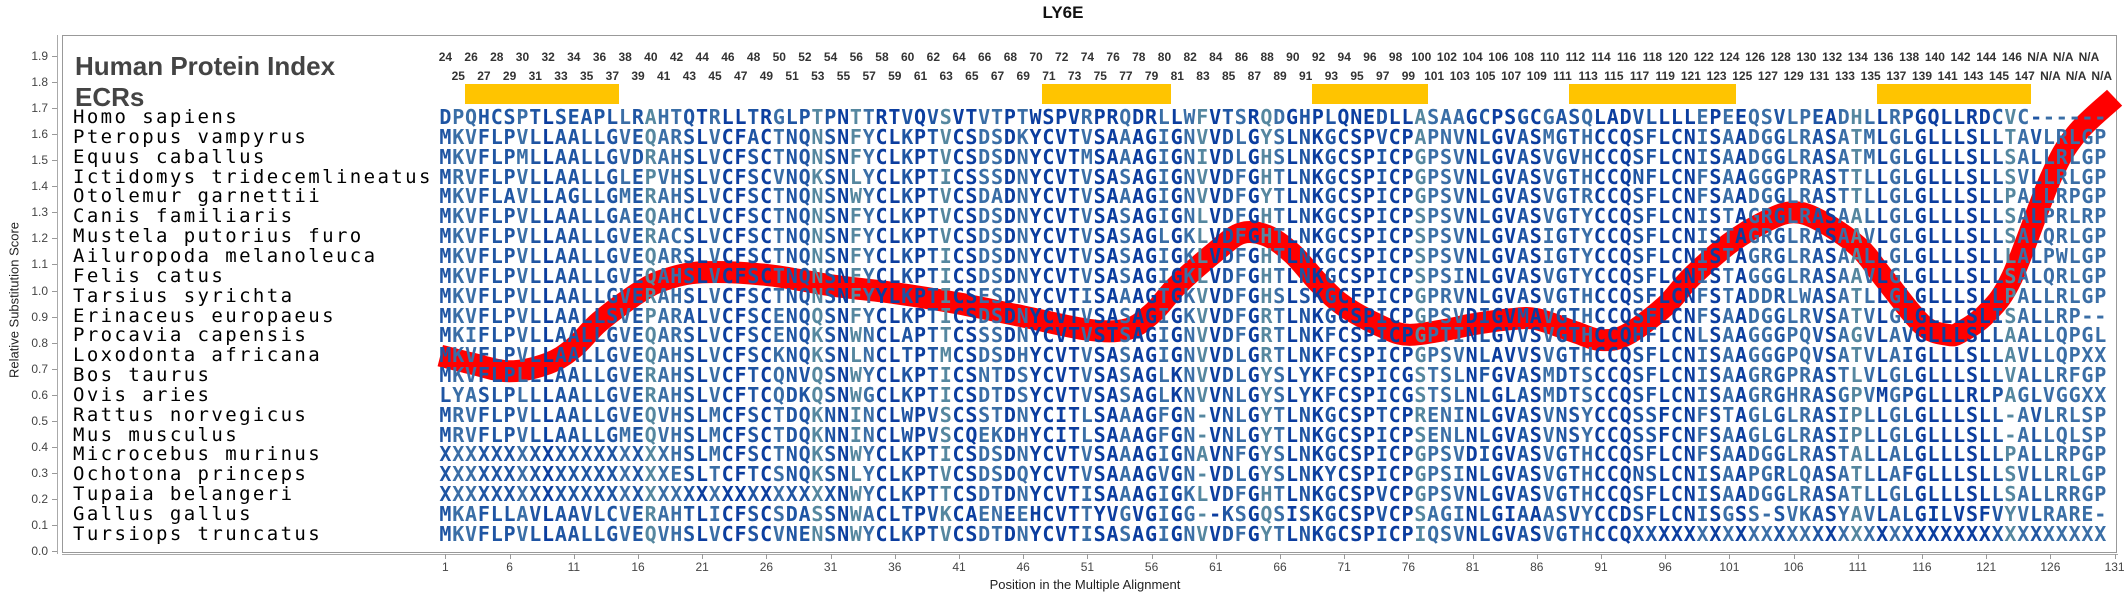 This screenshot has height=600, width=2128. I want to click on index-number: 26, so click(471, 57).